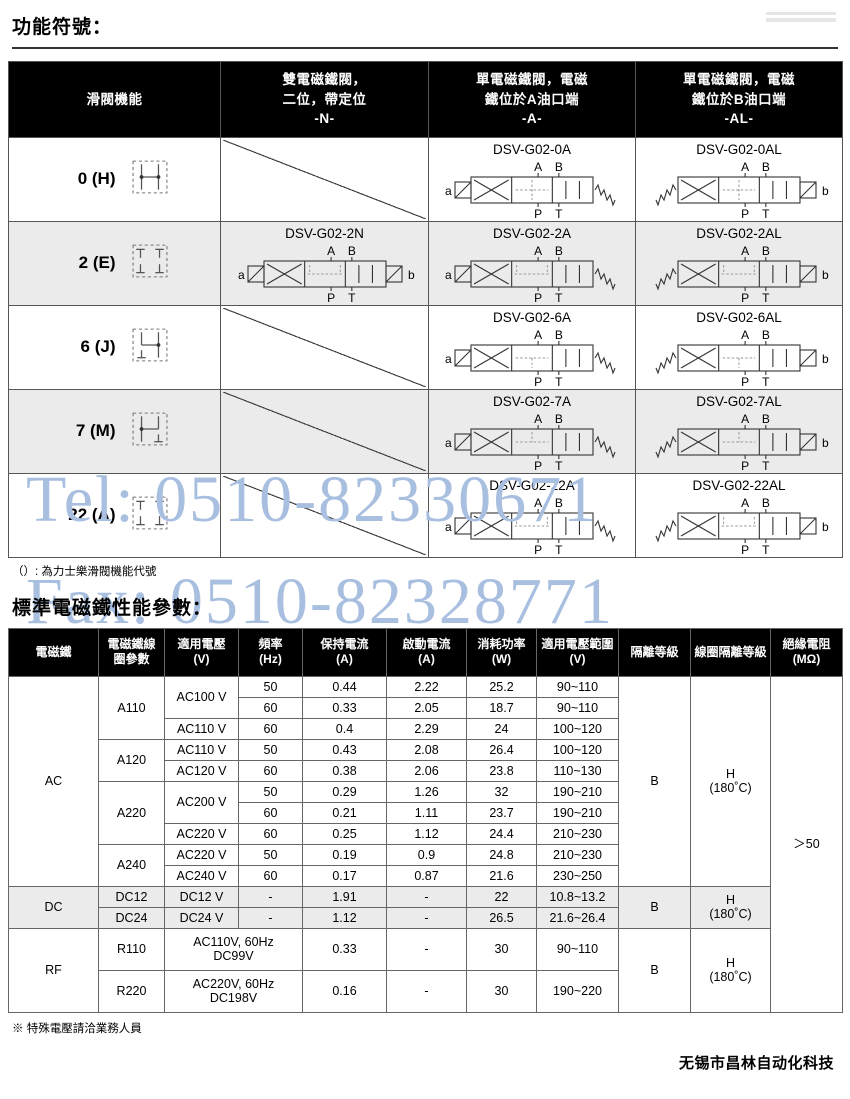 The width and height of the screenshot is (850, 1099). What do you see at coordinates (425, 179) in the screenshot?
I see `function-row: 0 (H) DSV-G02-0A a A B P T` at bounding box center [425, 179].